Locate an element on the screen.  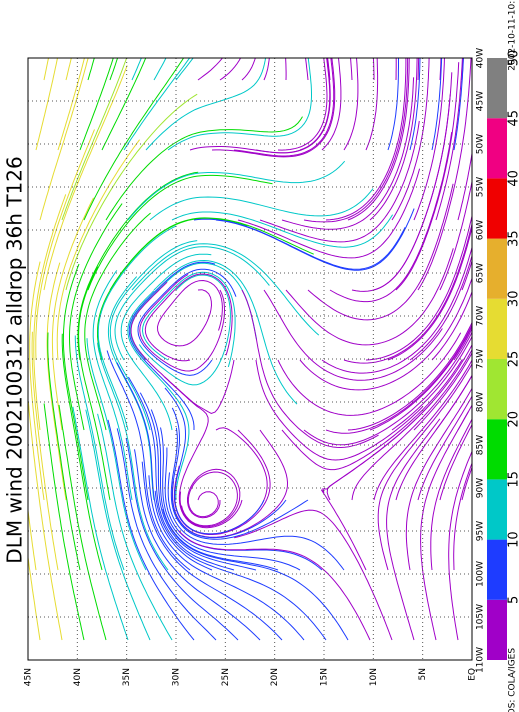
colorbar-label: 35 is located at coordinates (513, 238).